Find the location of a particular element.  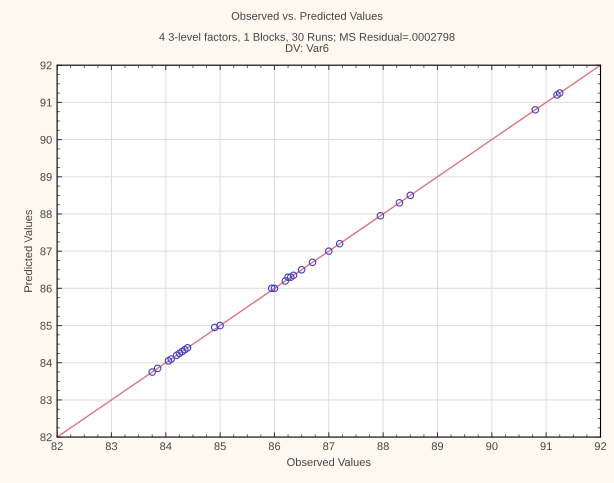

y-tick-label: 86 is located at coordinates (46, 288).